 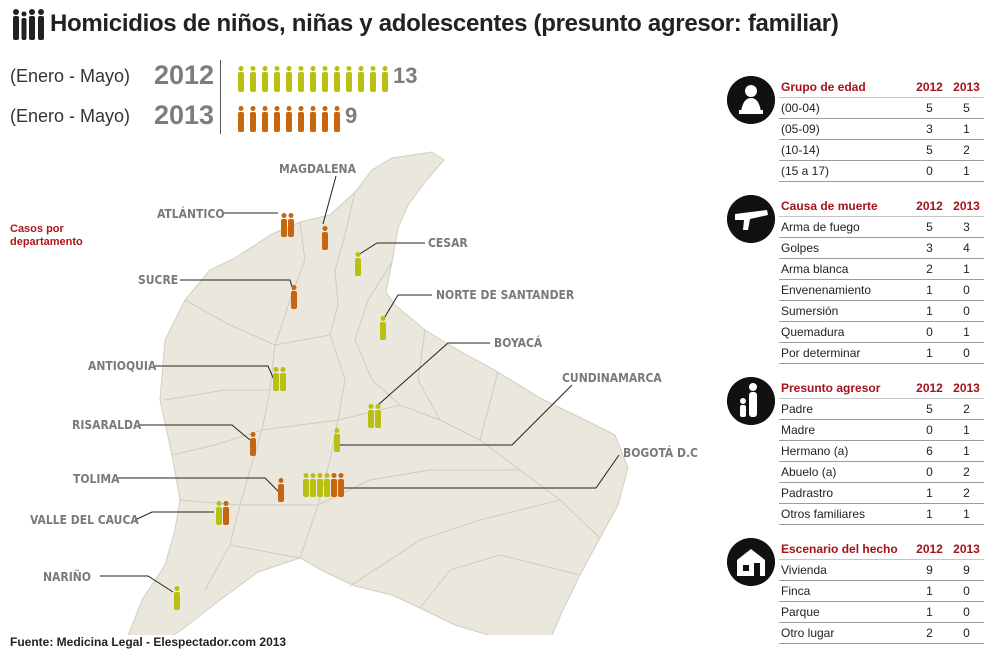 What do you see at coordinates (881, 311) in the screenshot?
I see `table-row: Sumersión 1 0` at bounding box center [881, 311].